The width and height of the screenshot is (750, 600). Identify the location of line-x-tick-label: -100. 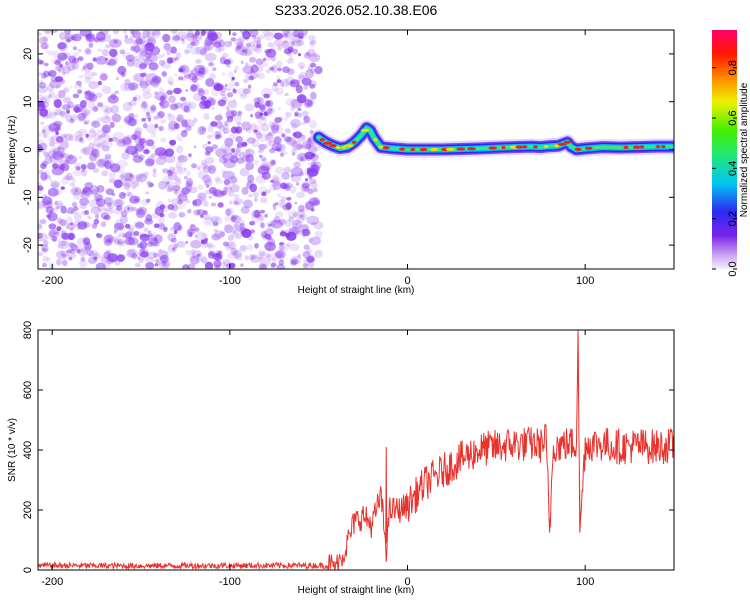
(230, 582).